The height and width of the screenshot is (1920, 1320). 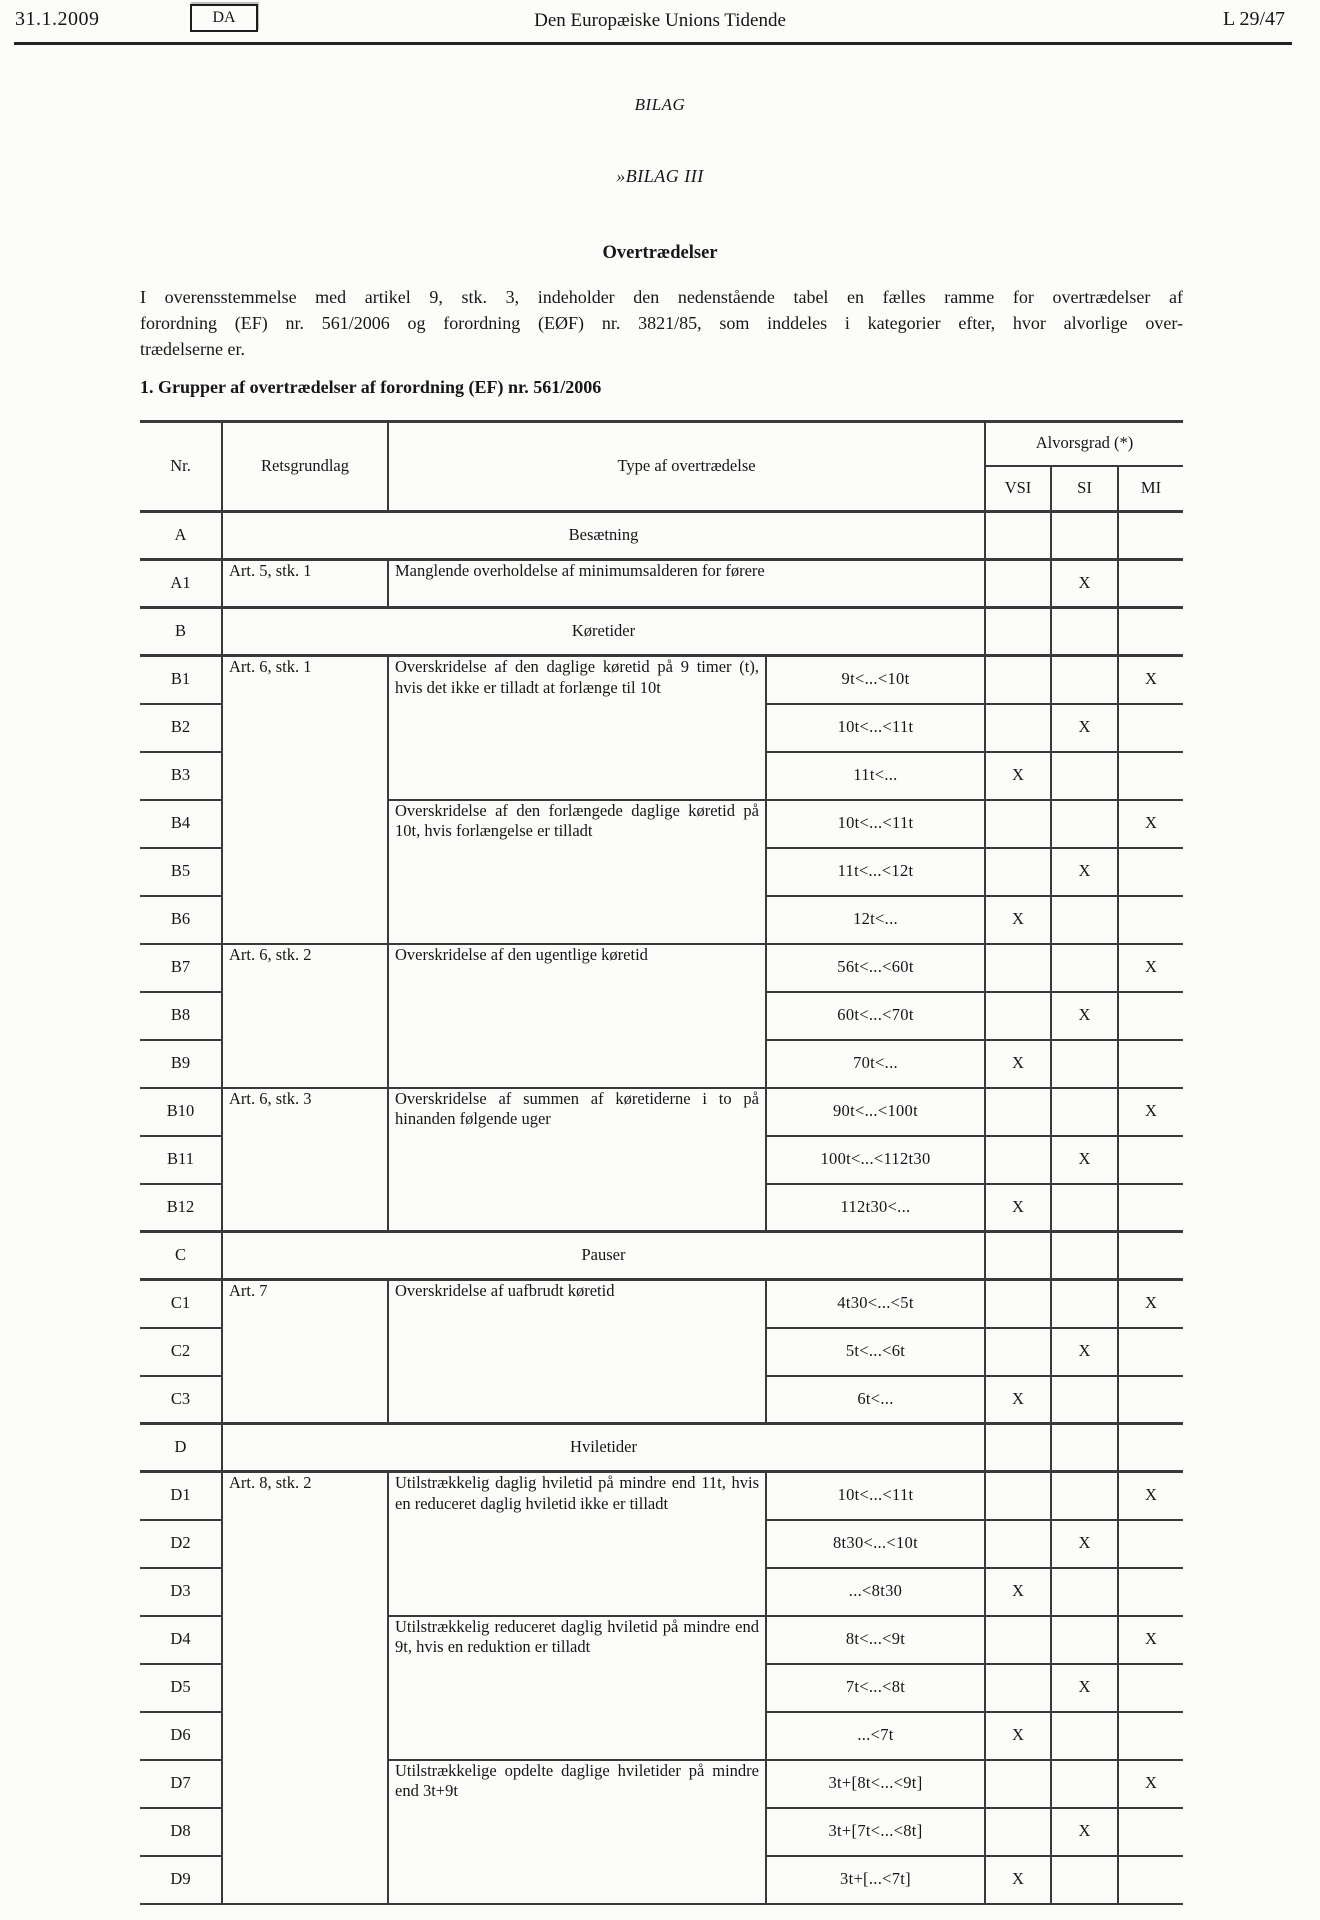 What do you see at coordinates (875, 679) in the screenshot?
I see `range-cell: 9t<...<10t` at bounding box center [875, 679].